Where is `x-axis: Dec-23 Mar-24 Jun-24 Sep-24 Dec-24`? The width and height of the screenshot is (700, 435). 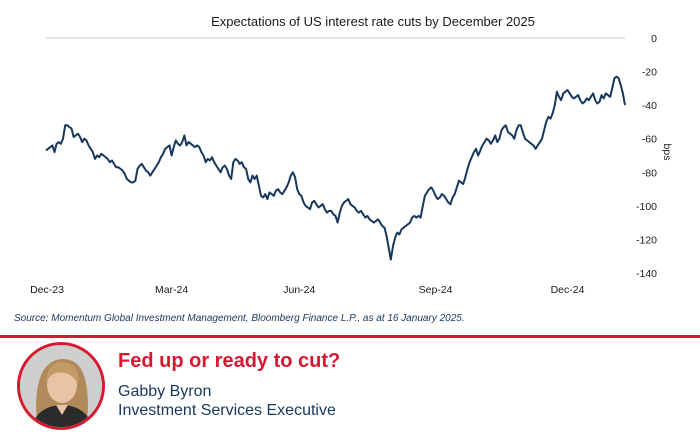
x-axis: Dec-23 Mar-24 Jun-24 Sep-24 Dec-24 is located at coordinates (307, 290).